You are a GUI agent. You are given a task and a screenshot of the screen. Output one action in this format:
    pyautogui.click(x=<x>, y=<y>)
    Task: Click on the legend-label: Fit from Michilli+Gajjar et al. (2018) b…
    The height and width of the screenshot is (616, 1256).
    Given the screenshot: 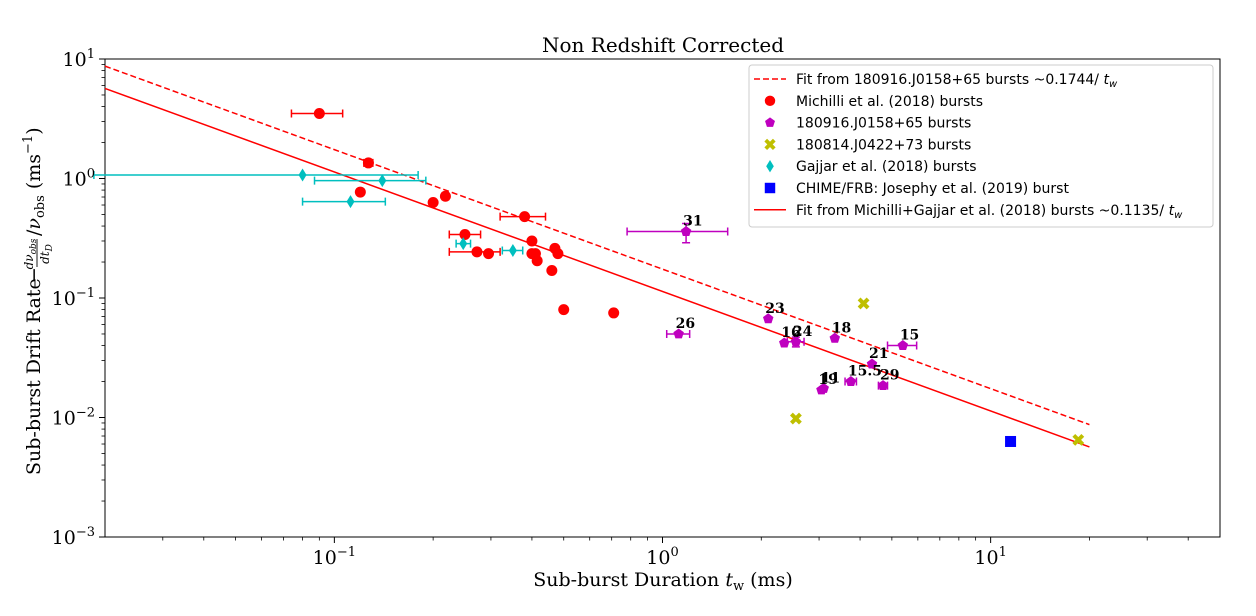 What is the action you would take?
    pyautogui.click(x=989, y=212)
    